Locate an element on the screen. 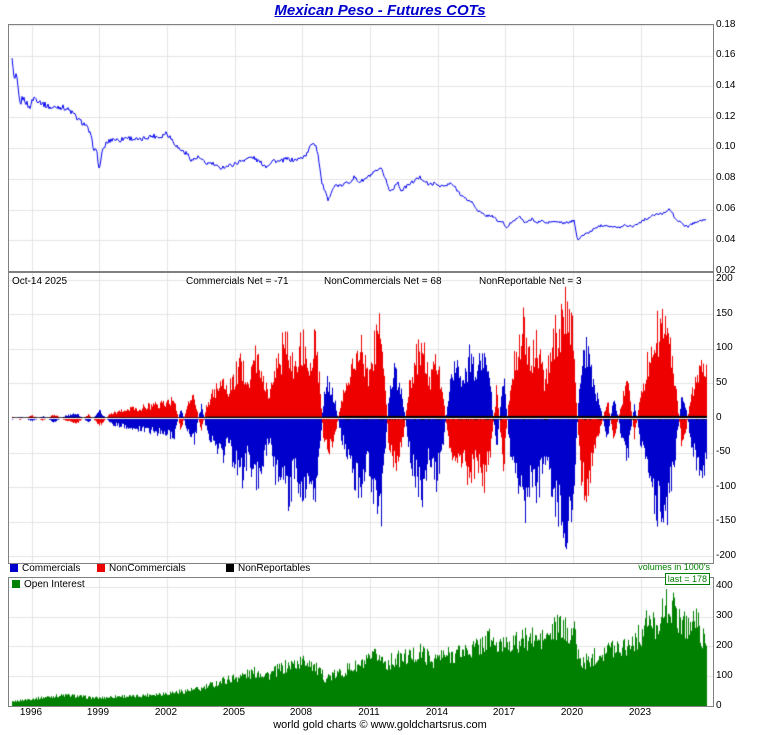  last-value-badge: last = 178 is located at coordinates (687, 579).